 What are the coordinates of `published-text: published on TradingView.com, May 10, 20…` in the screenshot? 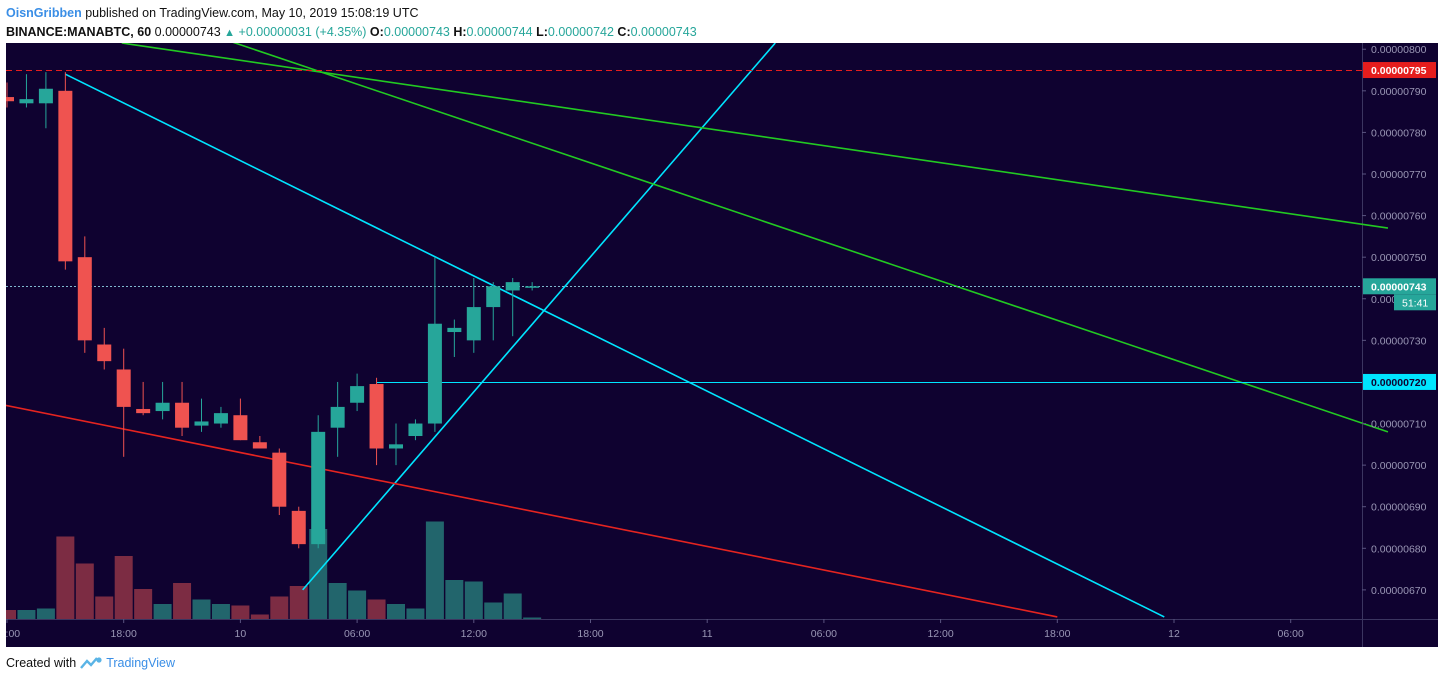 It's located at (252, 13).